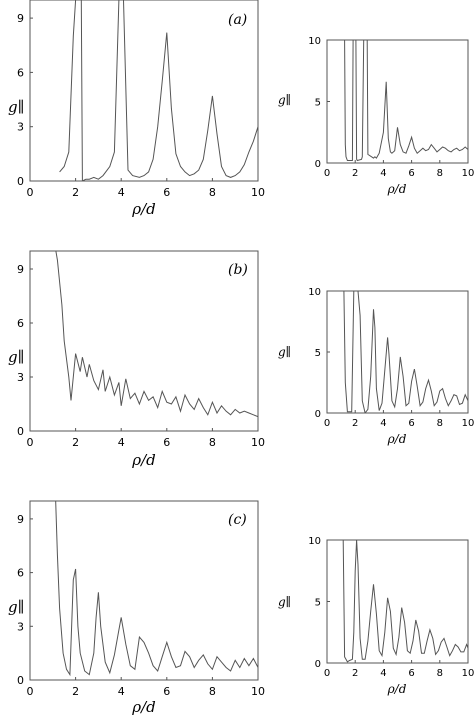  What do you see at coordinates (238, 270) in the screenshot?
I see `panel-label: (b)` at bounding box center [238, 270].